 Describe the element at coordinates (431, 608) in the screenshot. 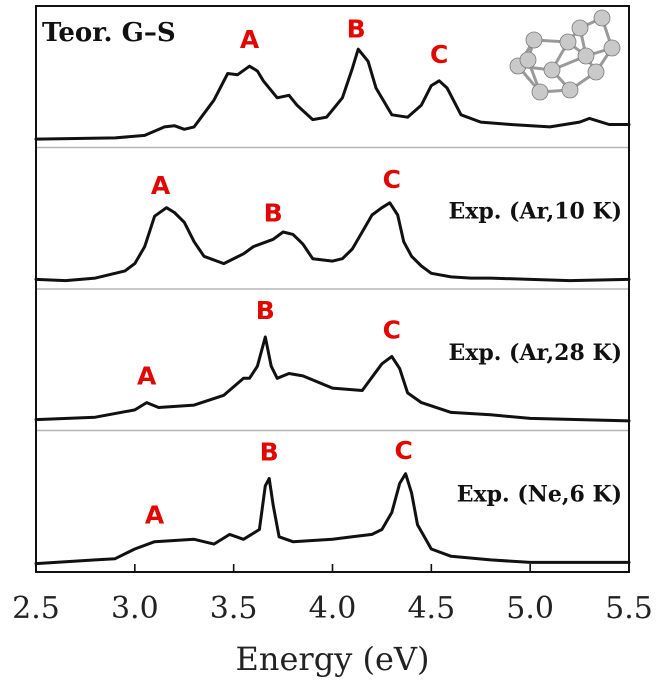

I see `x-tick-label: 4.5` at that location.